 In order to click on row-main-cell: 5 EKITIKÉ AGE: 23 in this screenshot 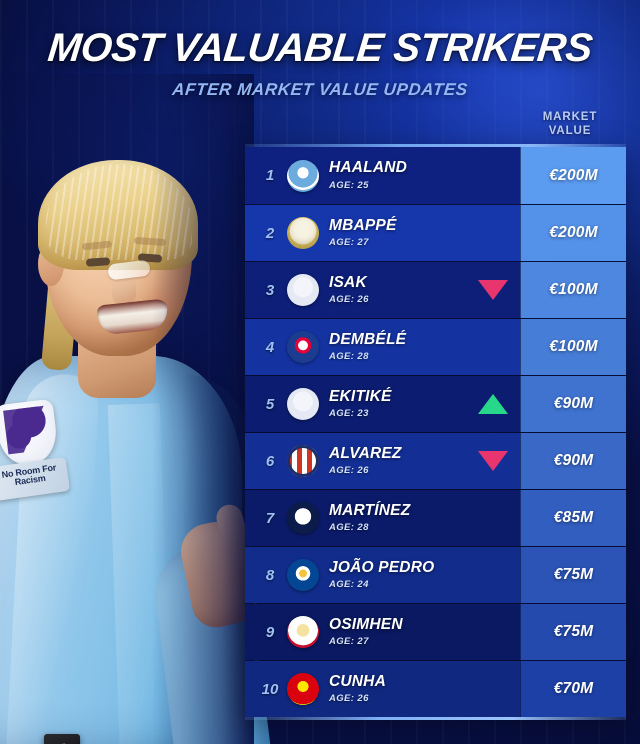, I will do `click(382, 404)`.